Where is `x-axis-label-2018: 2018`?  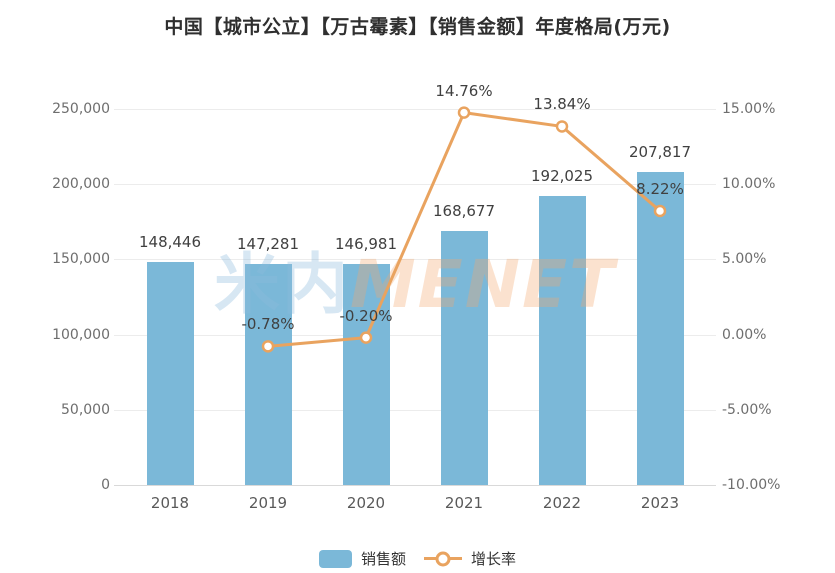
x-axis-label-2018: 2018 is located at coordinates (170, 503).